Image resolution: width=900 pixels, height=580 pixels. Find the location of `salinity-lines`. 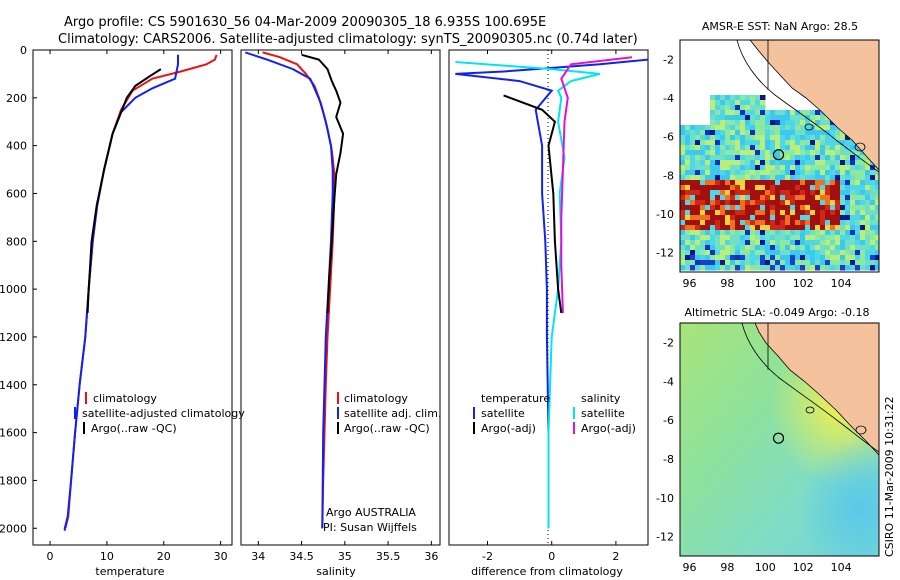

salinity-lines is located at coordinates (294, 290).